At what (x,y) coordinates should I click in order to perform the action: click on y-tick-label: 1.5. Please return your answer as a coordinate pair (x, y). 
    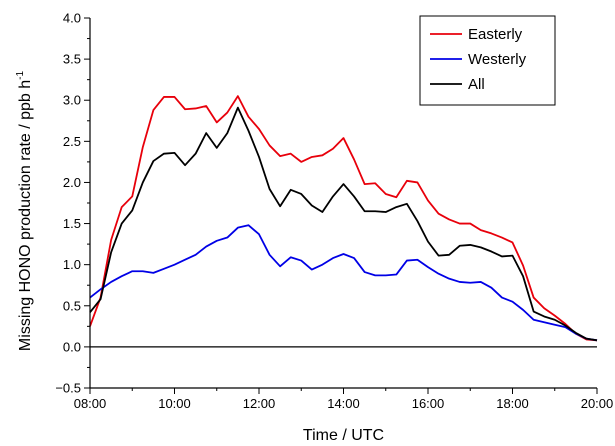
    Looking at the image, I should click on (72, 223).